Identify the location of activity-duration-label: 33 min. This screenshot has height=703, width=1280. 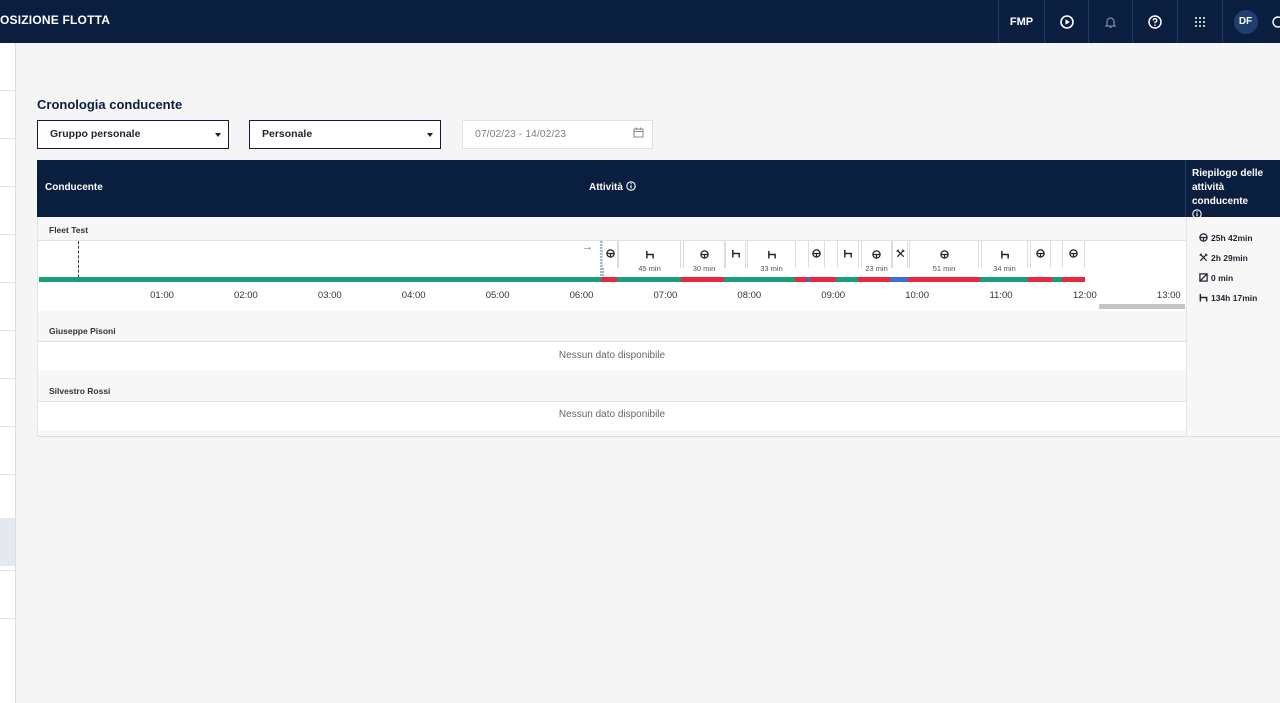
(771, 268).